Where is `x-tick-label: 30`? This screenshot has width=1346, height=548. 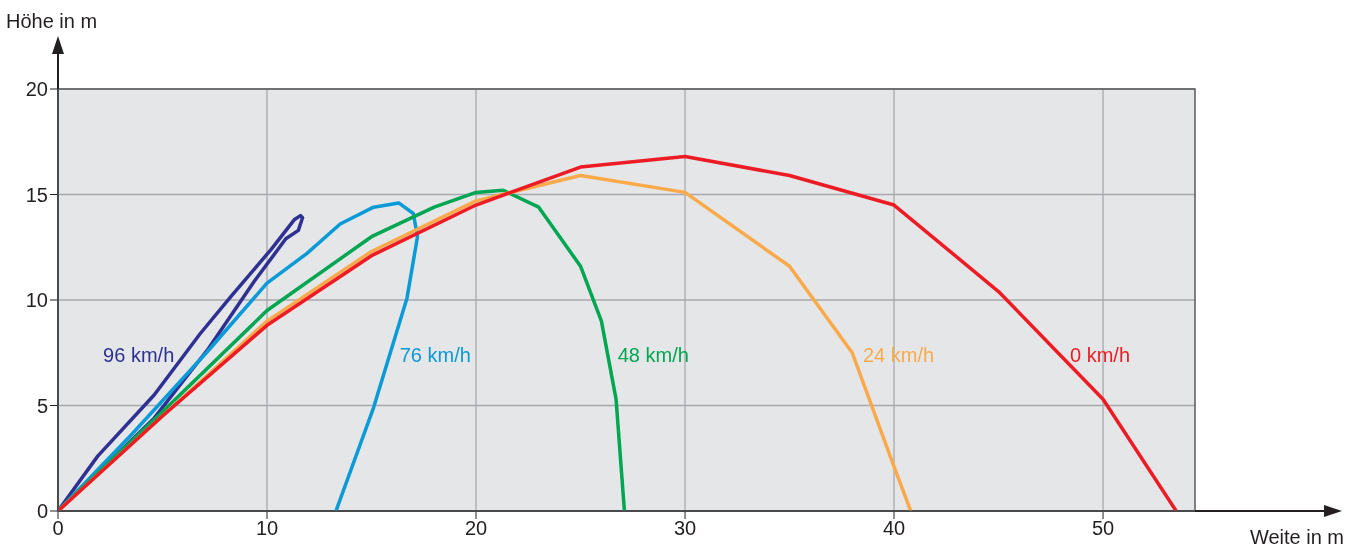 x-tick-label: 30 is located at coordinates (685, 528).